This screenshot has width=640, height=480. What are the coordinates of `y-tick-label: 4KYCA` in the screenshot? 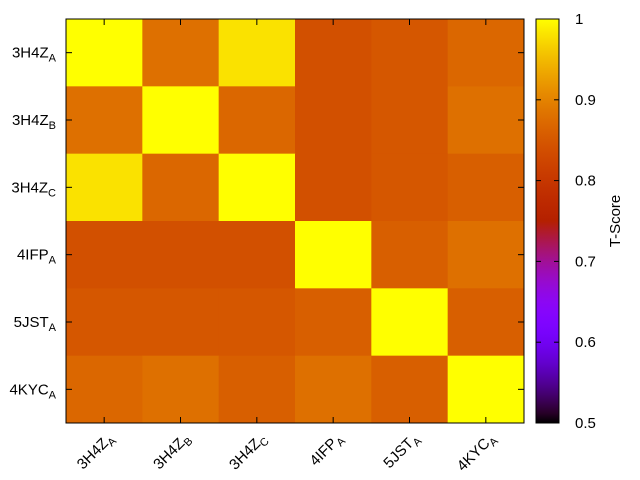 It's located at (32, 391).